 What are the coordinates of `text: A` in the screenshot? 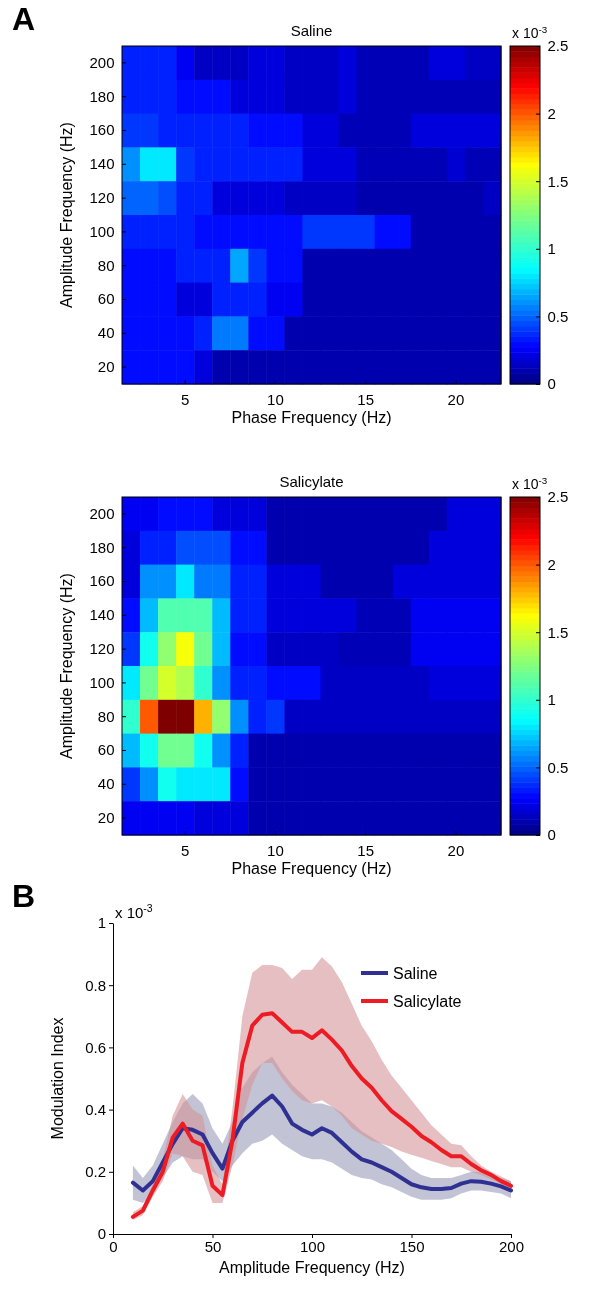 It's located at (24, 19).